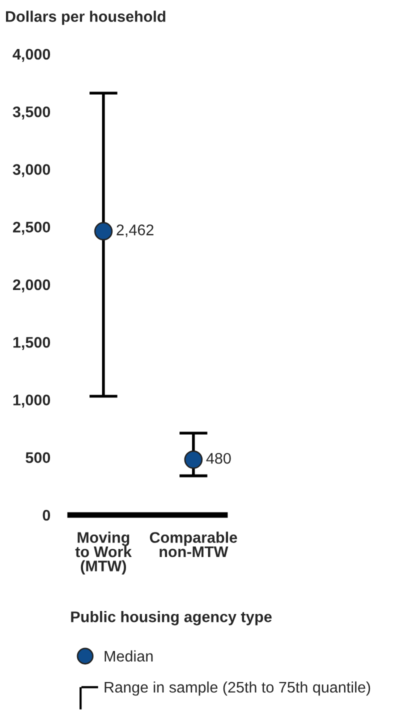 This screenshot has height=713, width=415. Describe the element at coordinates (237, 688) in the screenshot. I see `text: Range in sample (25th to 75th quantile)` at that location.